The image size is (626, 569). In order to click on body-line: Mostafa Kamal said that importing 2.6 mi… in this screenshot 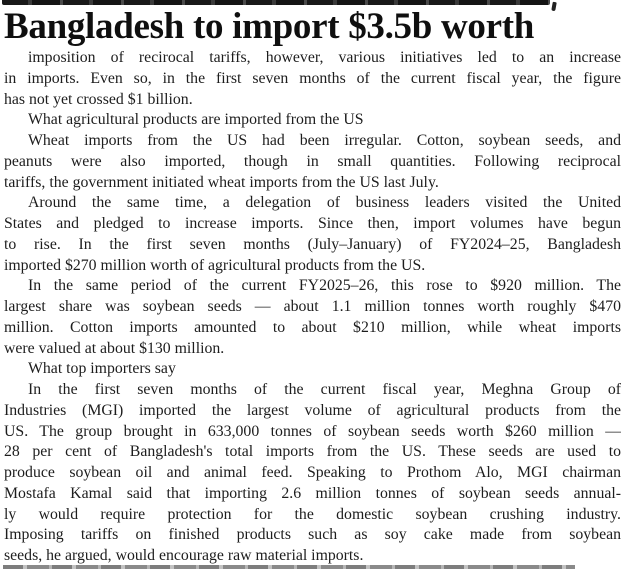, I will do `click(312, 493)`.